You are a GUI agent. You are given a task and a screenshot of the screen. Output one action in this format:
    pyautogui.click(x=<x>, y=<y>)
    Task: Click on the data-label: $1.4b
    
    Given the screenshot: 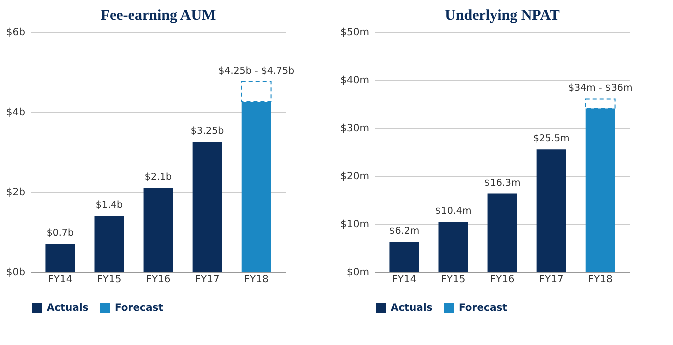 What is the action you would take?
    pyautogui.click(x=110, y=205)
    